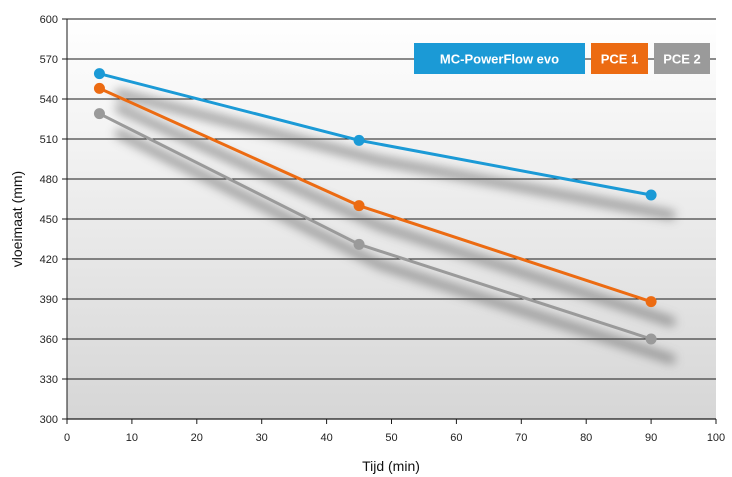  I want to click on legend-box-mc-powerflow-evo, so click(499, 58).